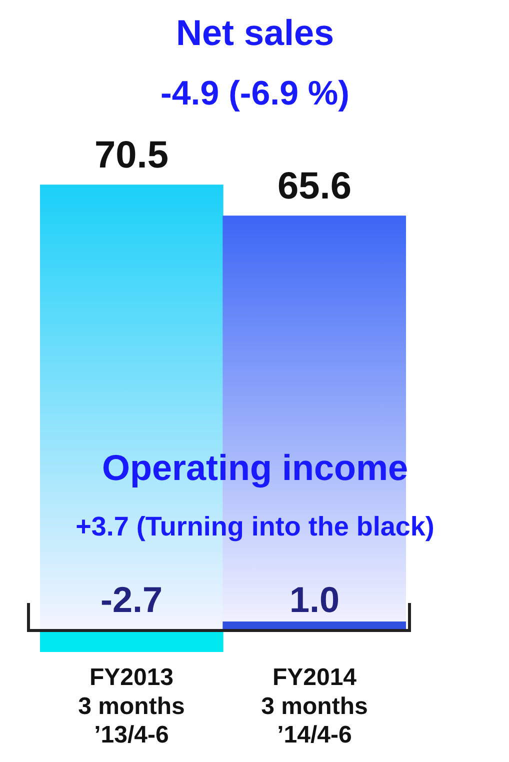 The height and width of the screenshot is (762, 509). What do you see at coordinates (315, 186) in the screenshot?
I see `data-label: 65.6` at bounding box center [315, 186].